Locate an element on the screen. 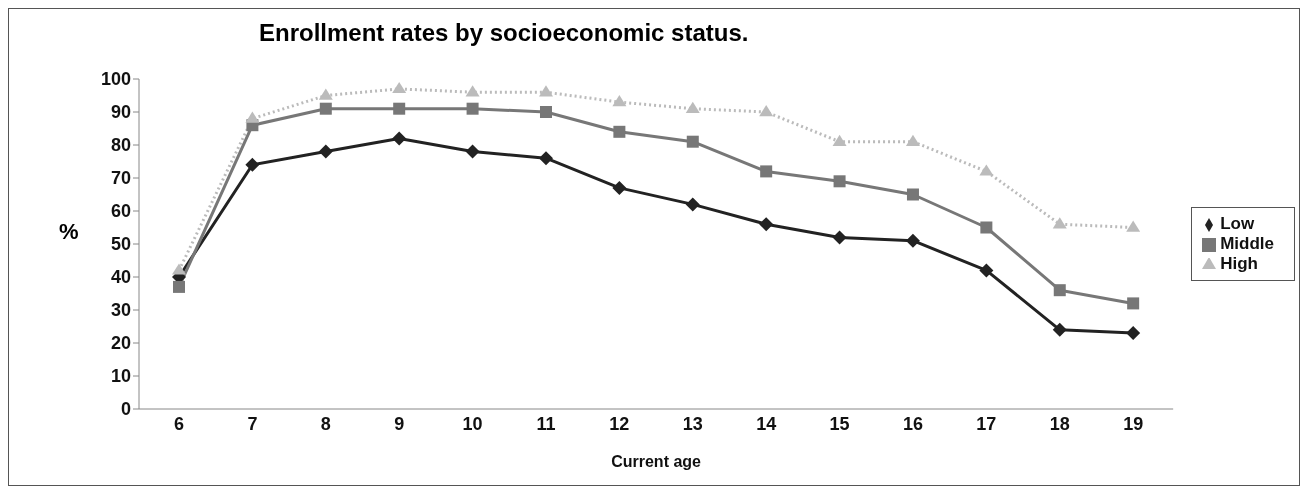  x-tick-label: 15 is located at coordinates (839, 423).